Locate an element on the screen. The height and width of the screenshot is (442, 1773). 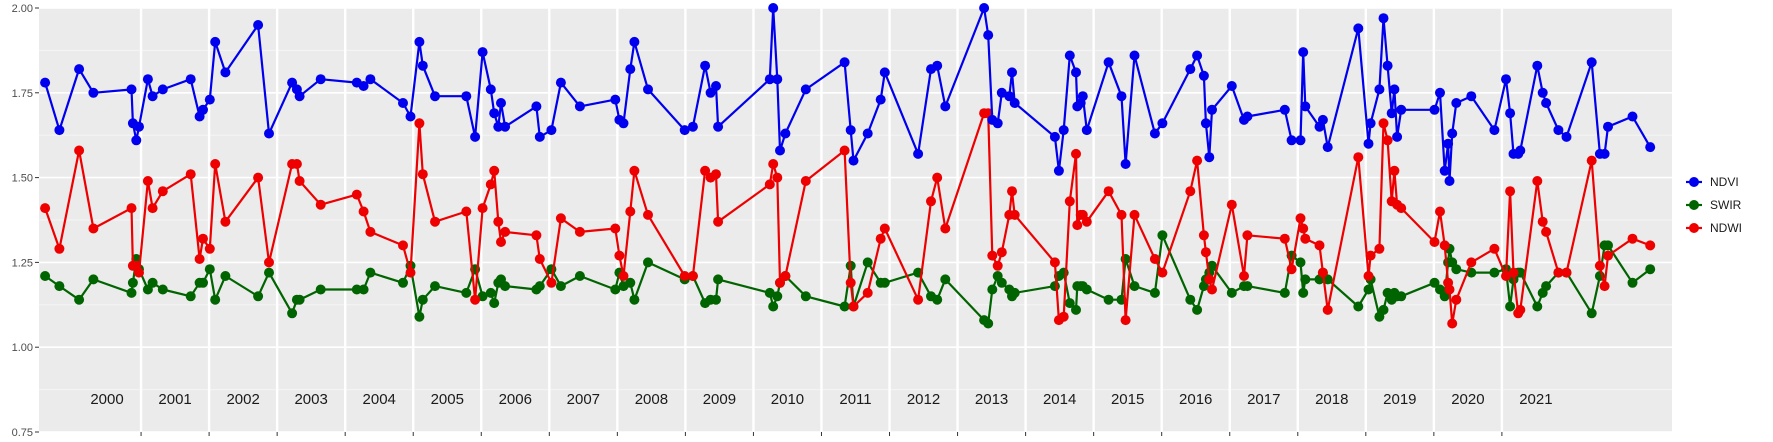
year-label: 2006 is located at coordinates (515, 399).